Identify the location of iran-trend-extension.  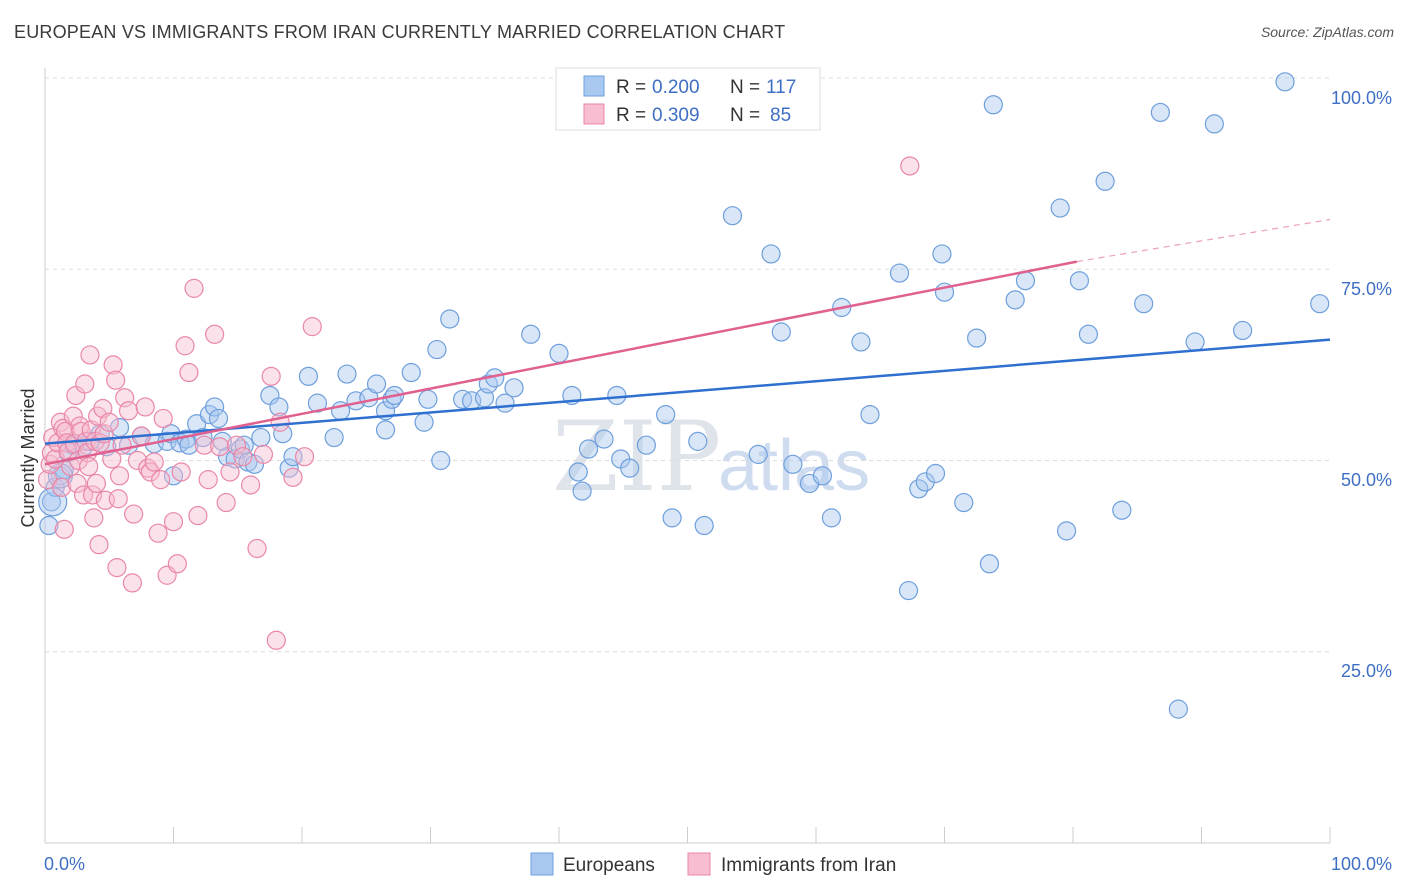
(1203, 240).